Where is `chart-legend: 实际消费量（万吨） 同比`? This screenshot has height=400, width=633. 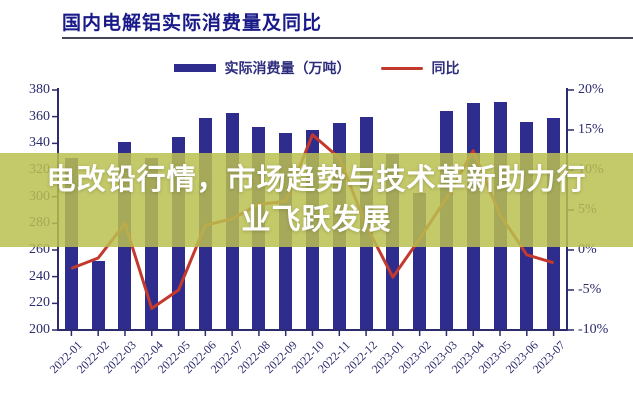 chart-legend: 实际消费量（万吨） 同比 is located at coordinates (316, 68).